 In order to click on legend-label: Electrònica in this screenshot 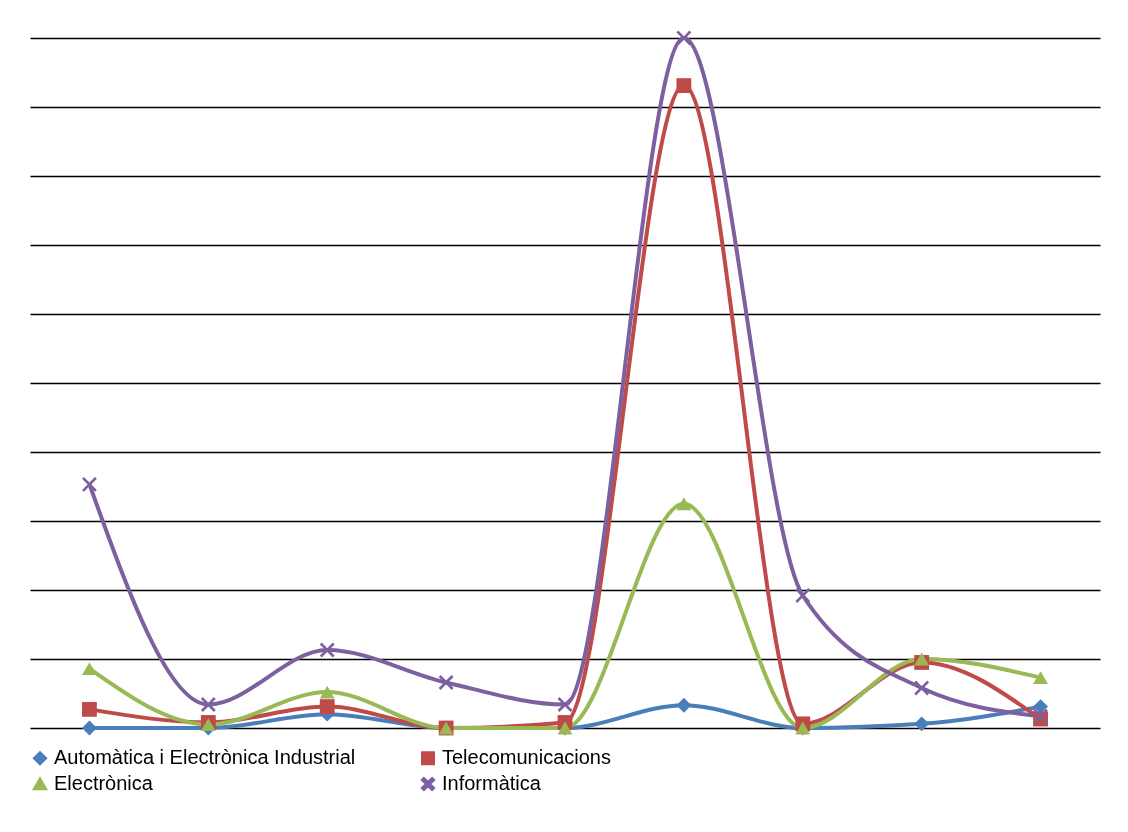, I will do `click(104, 783)`.